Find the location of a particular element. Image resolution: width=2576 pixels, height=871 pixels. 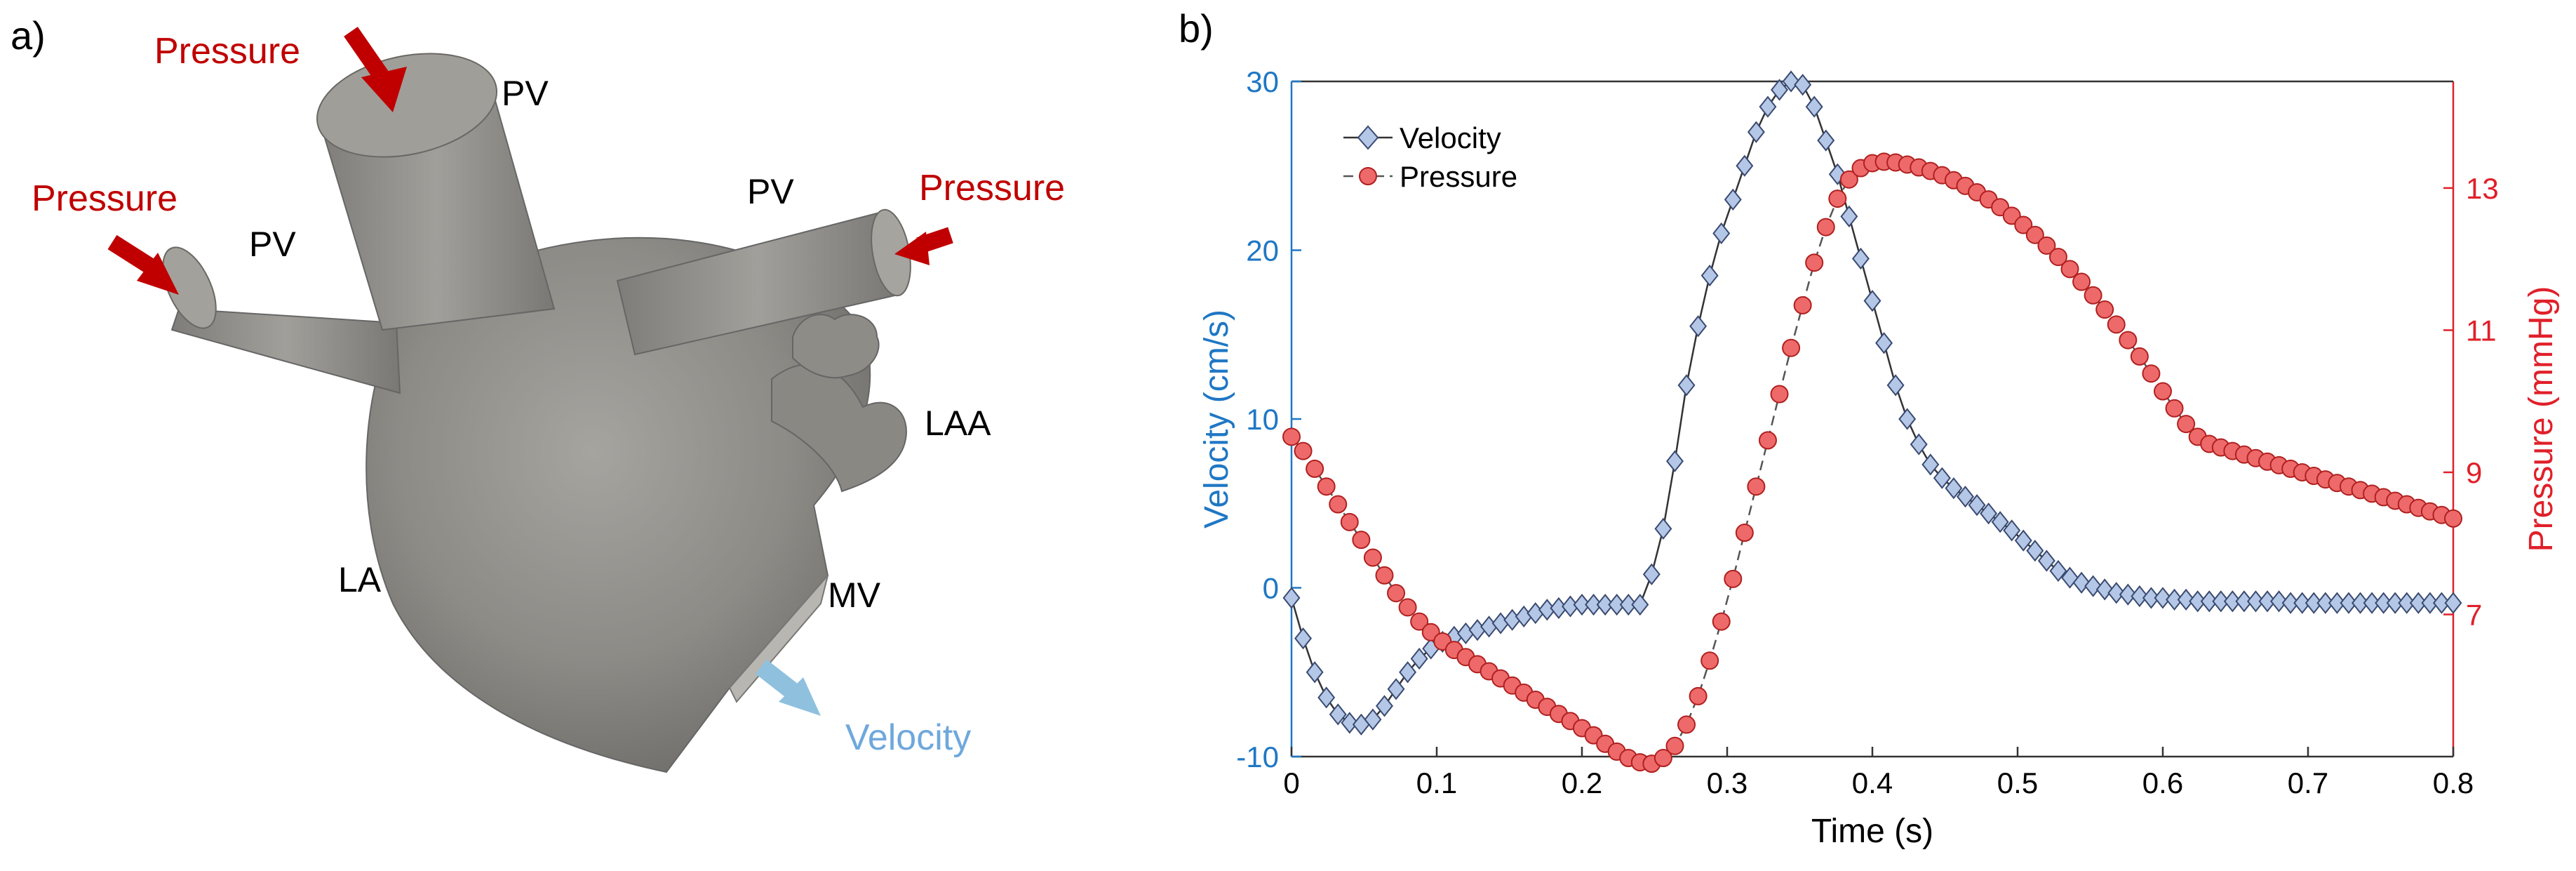

y-left-tick-label: 30 is located at coordinates (1263, 81).